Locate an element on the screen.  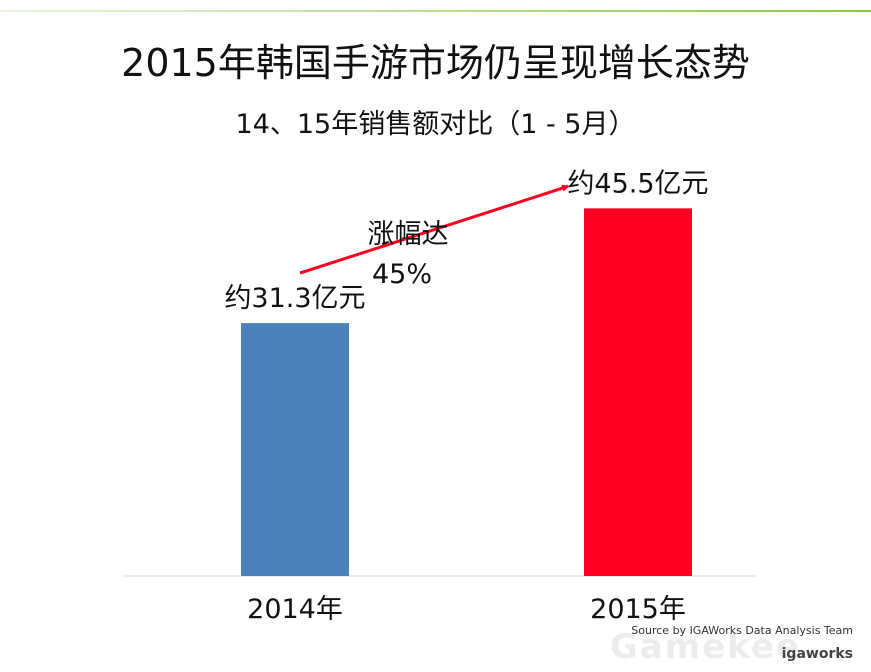
data-label-0: 约31.3亿元 is located at coordinates (294, 298).